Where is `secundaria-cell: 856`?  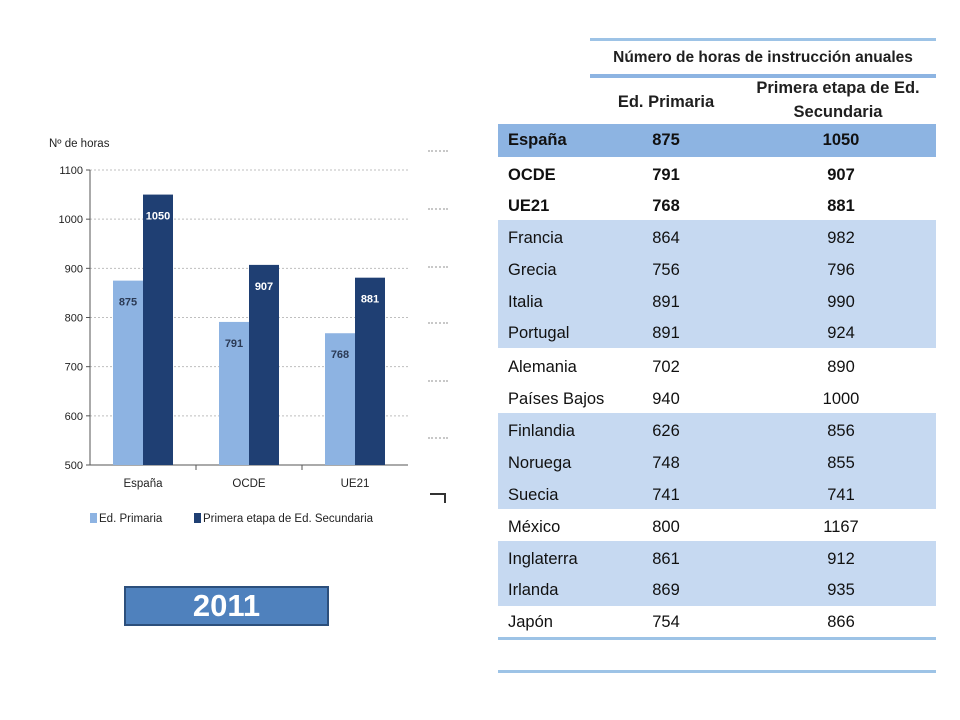 secundaria-cell: 856 is located at coordinates (841, 431).